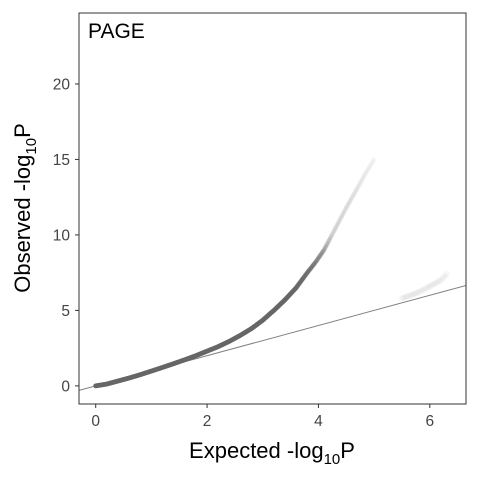 The image size is (480, 480). What do you see at coordinates (429, 421) in the screenshot?
I see `x-tick-label: 6` at bounding box center [429, 421].